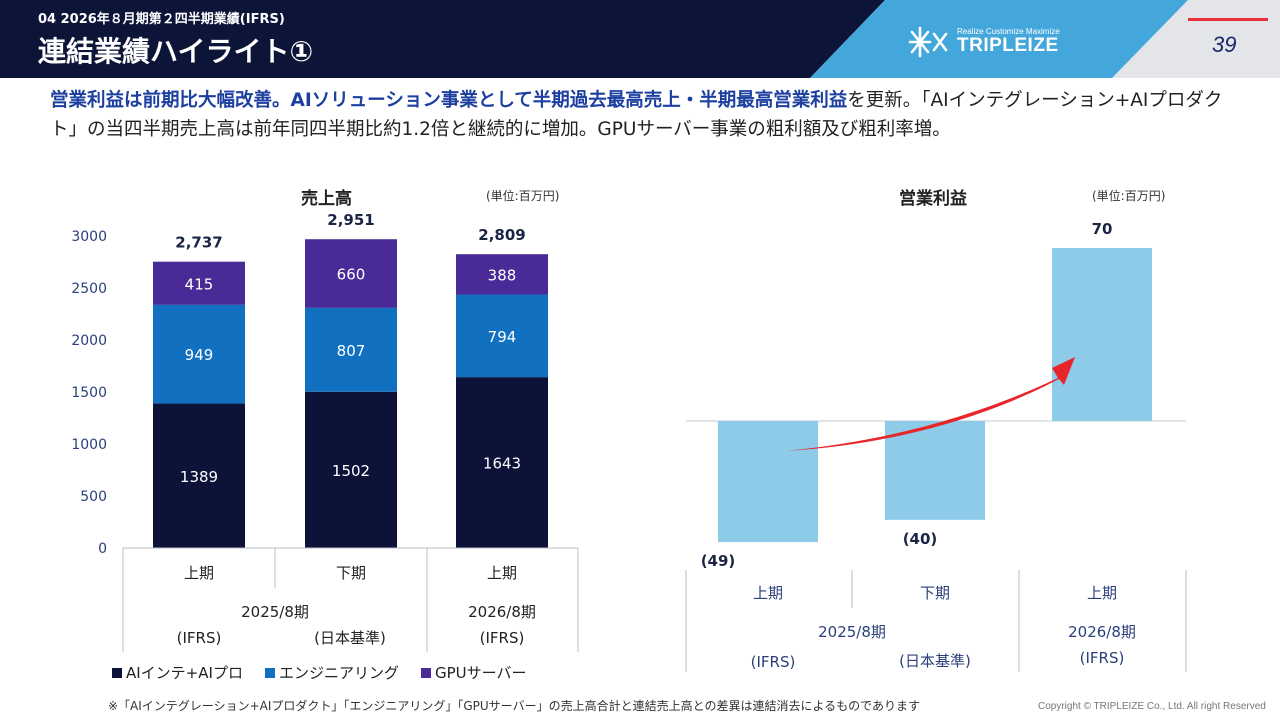 The image size is (1280, 720). I want to click on y-tick-label: 2500, so click(89, 289).